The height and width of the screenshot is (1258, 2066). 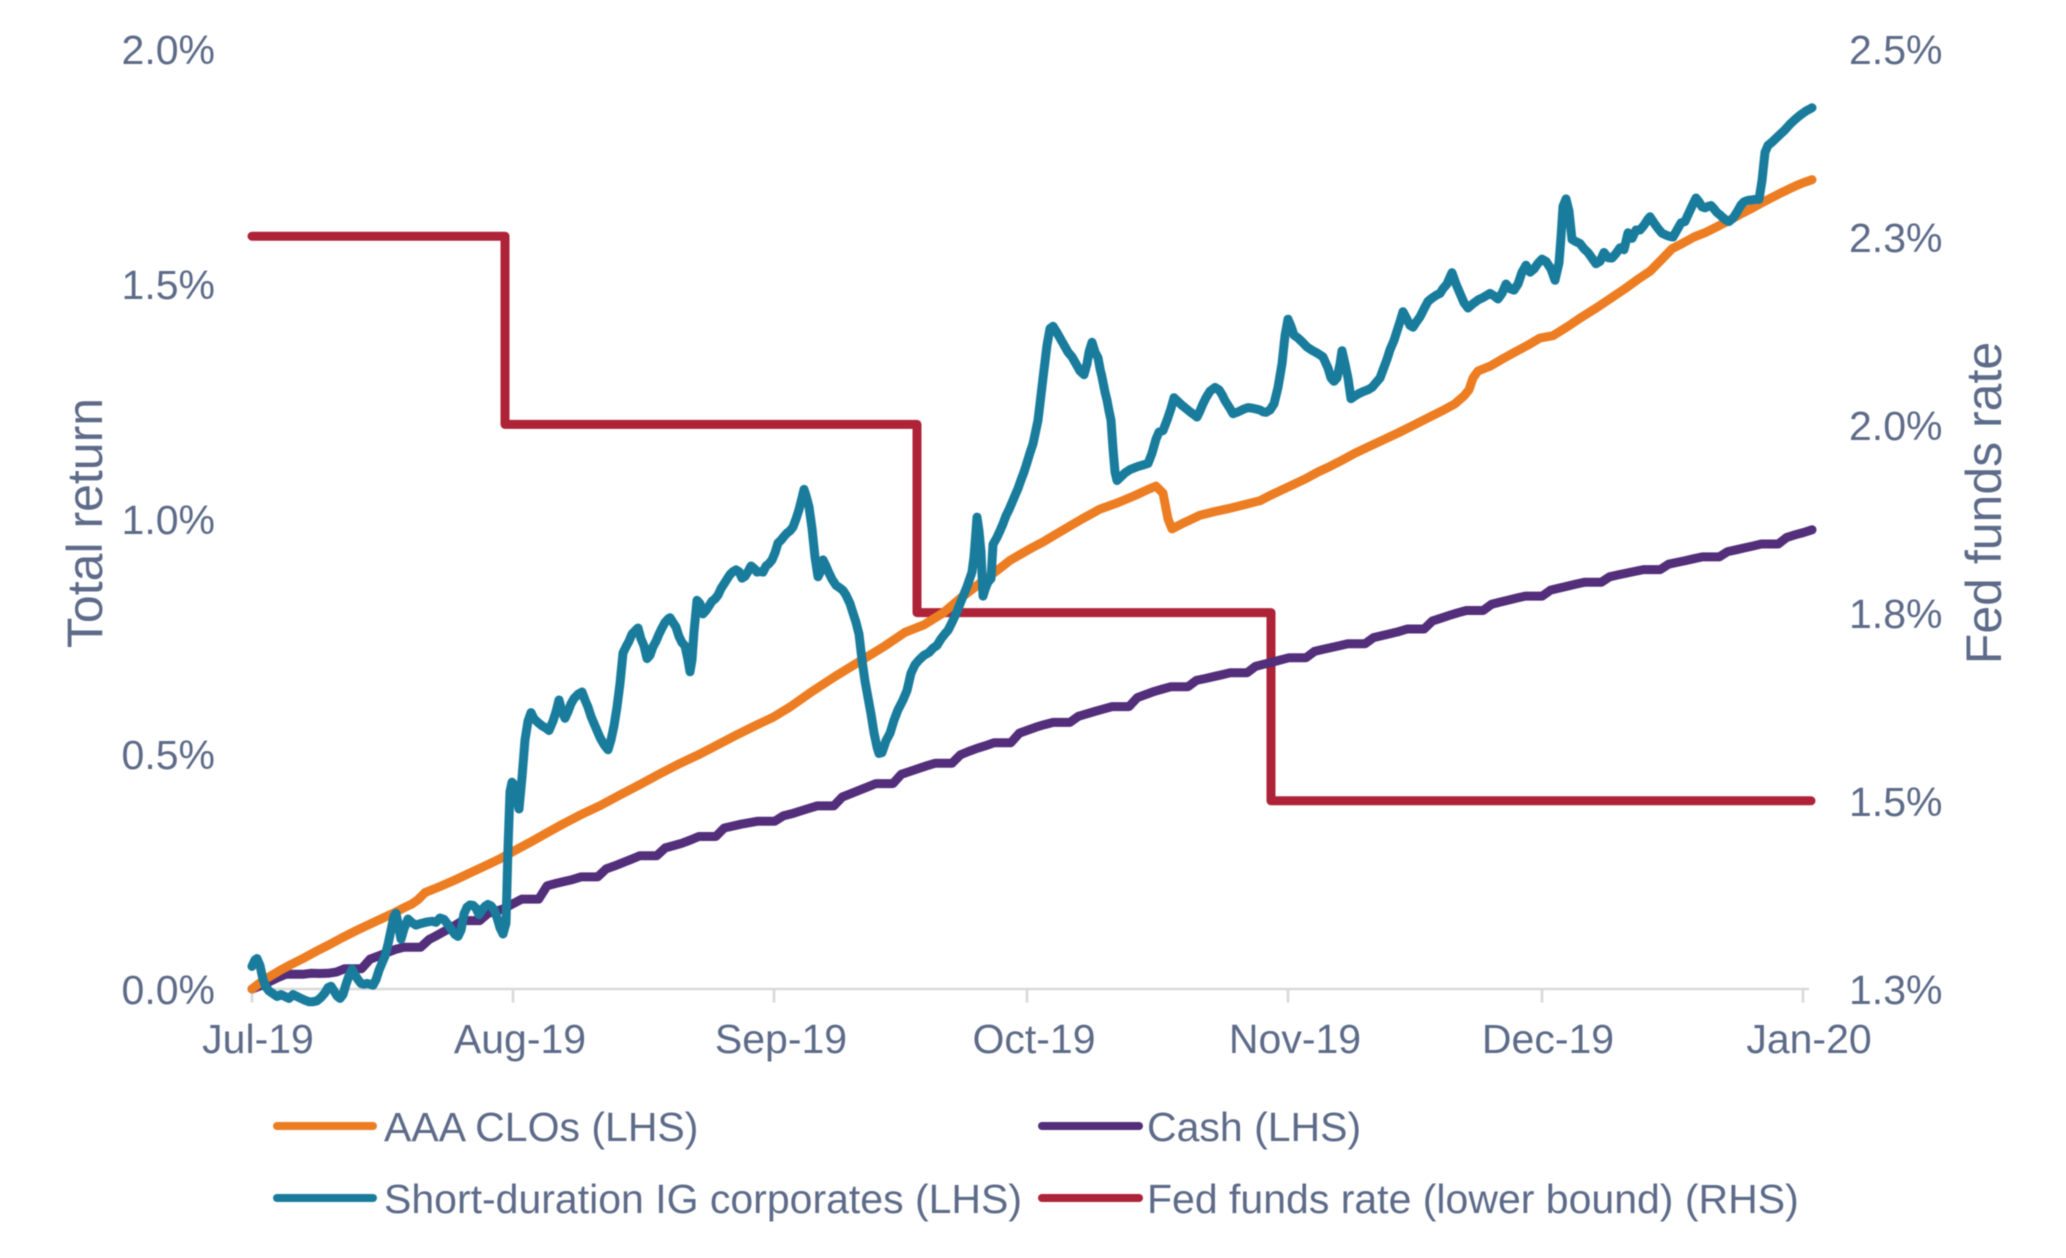 What do you see at coordinates (1895, 614) in the screenshot?
I see `svg-text: 1.8%` at bounding box center [1895, 614].